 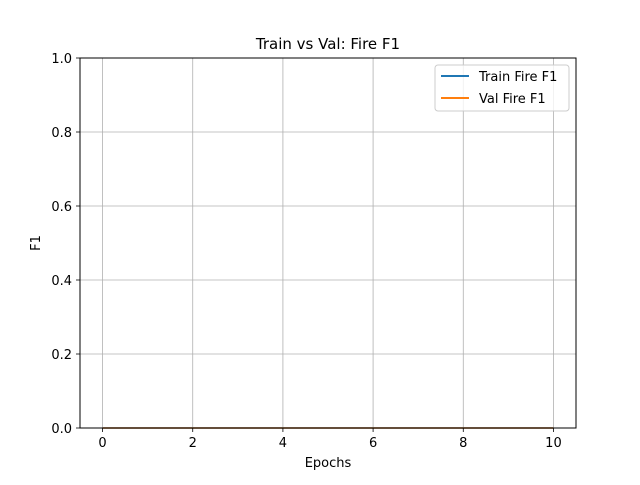 I want to click on x-tick-label: 6, so click(x=373, y=443).